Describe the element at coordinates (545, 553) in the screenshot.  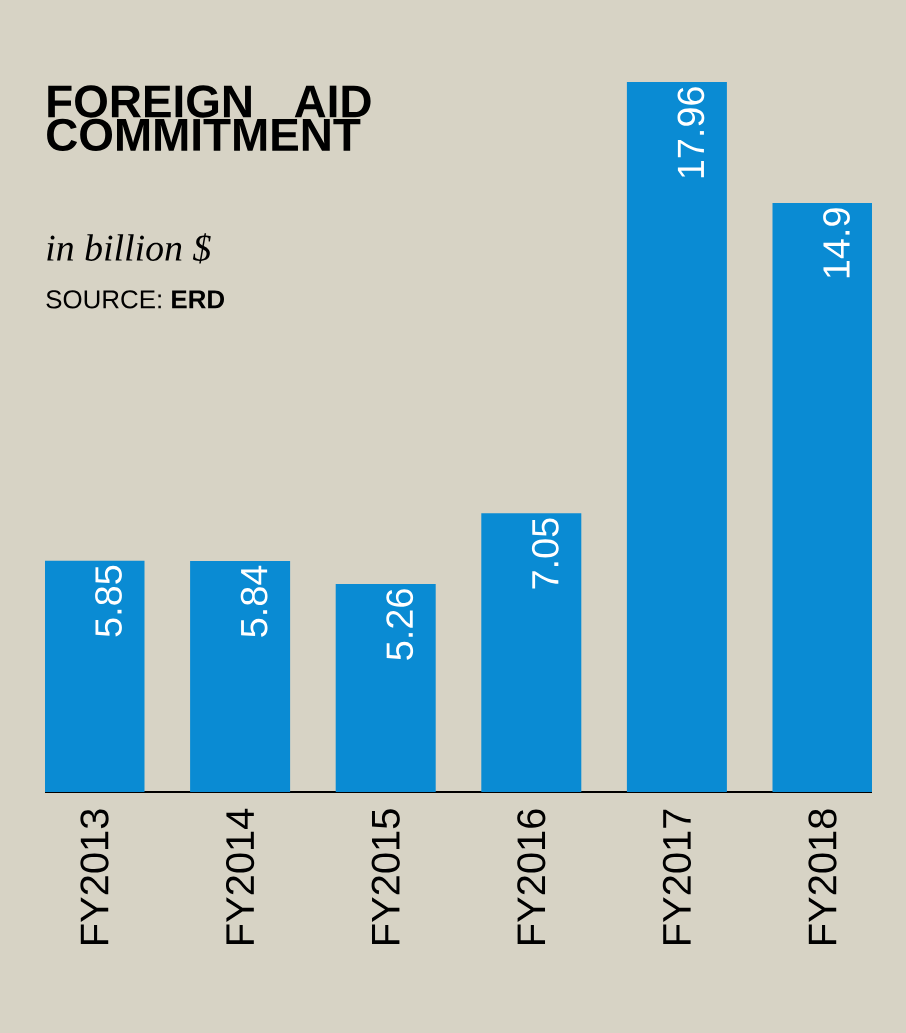
I see `data-label: 7.05` at that location.